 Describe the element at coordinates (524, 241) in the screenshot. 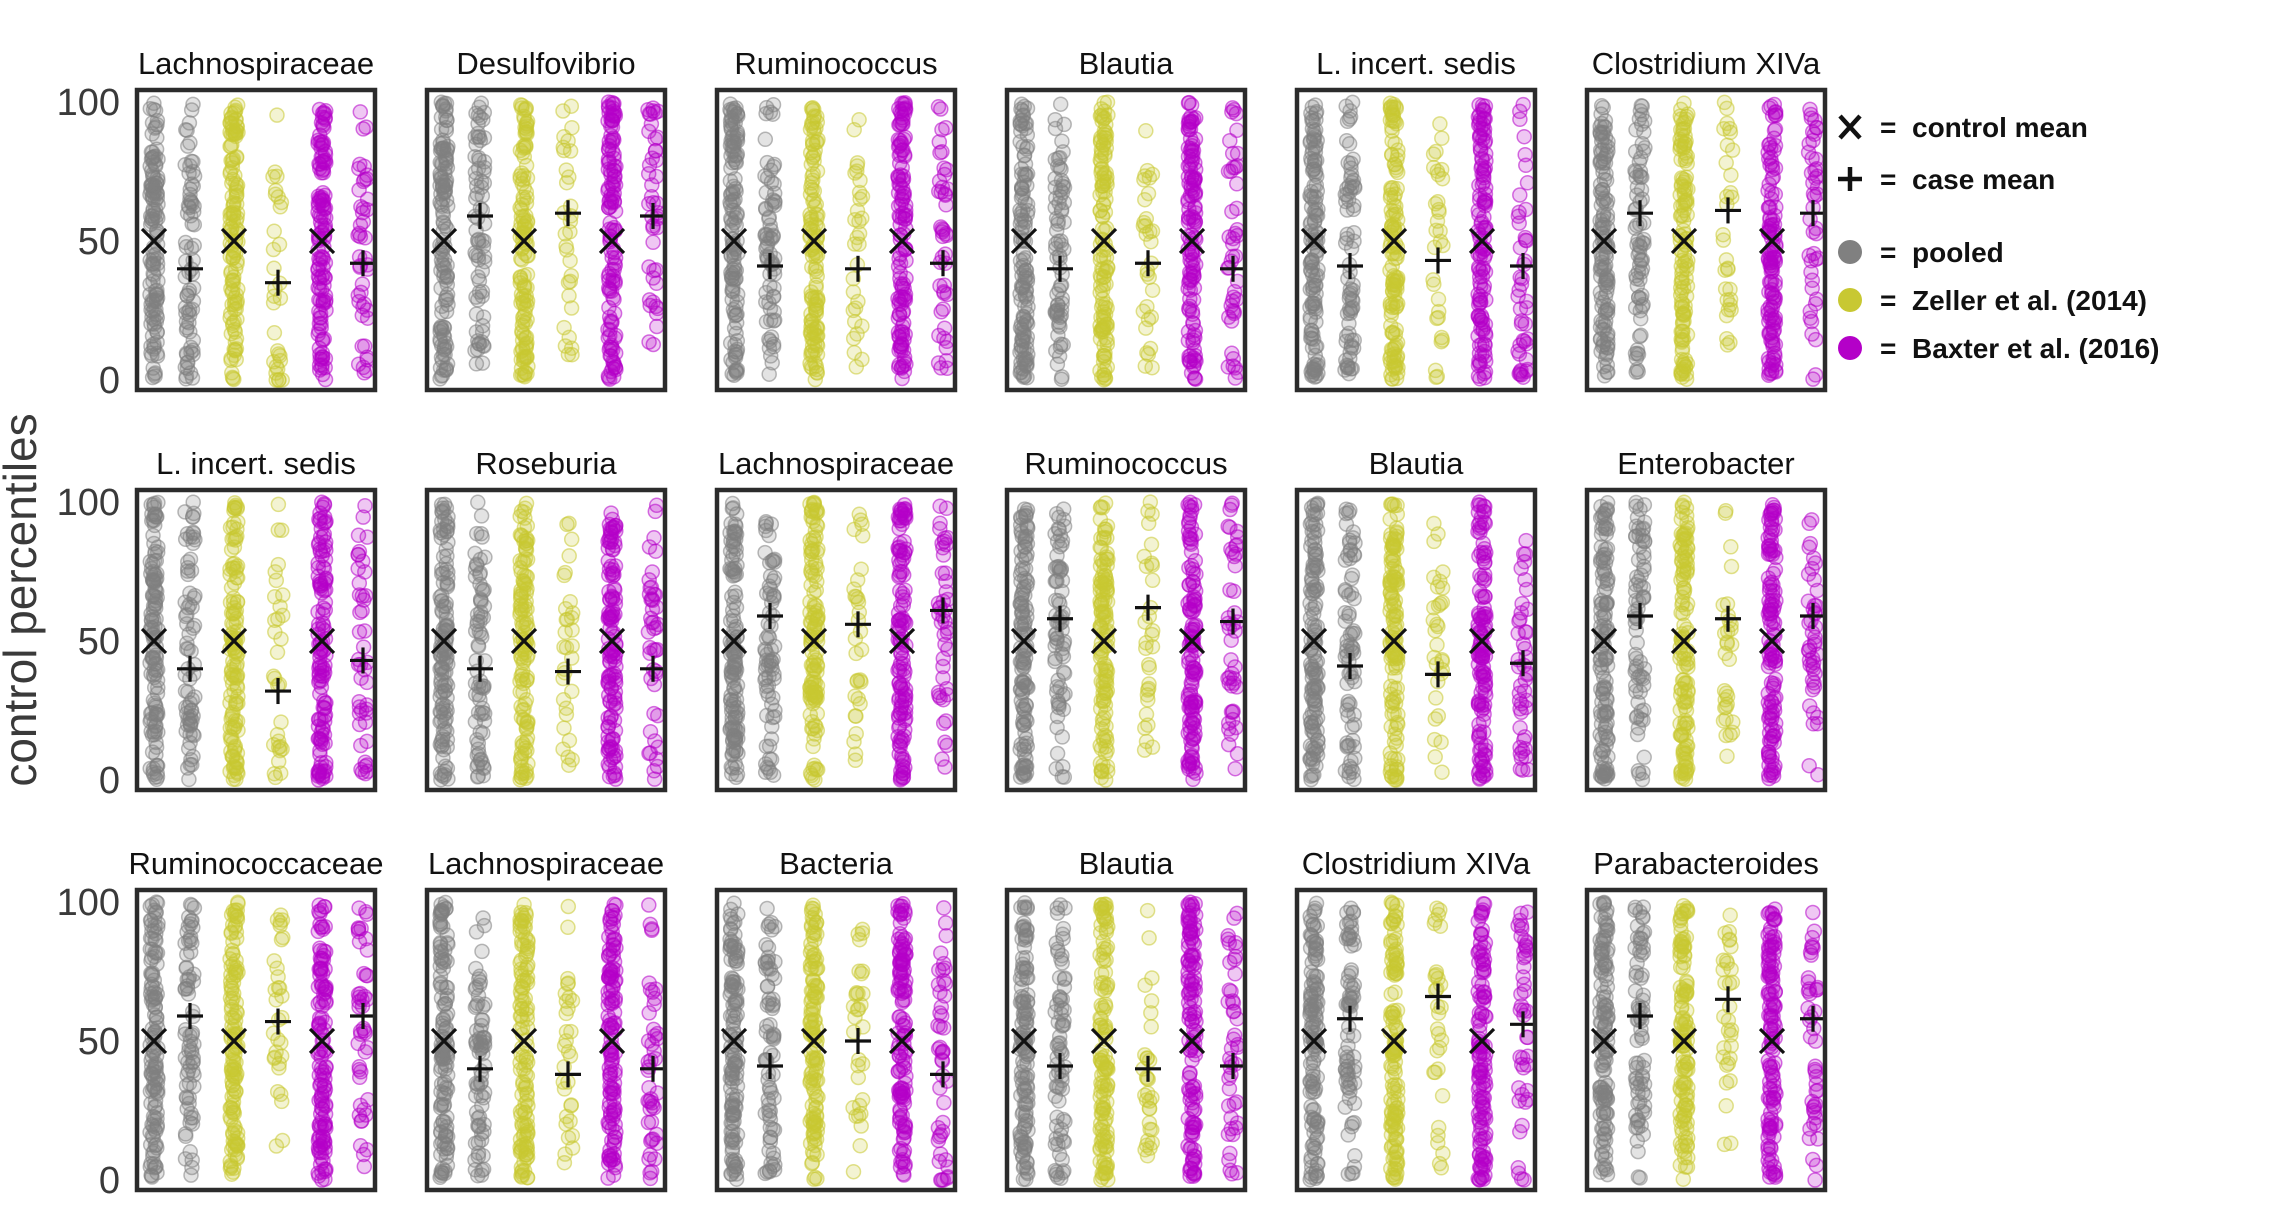

I see `control-mean-marker` at that location.